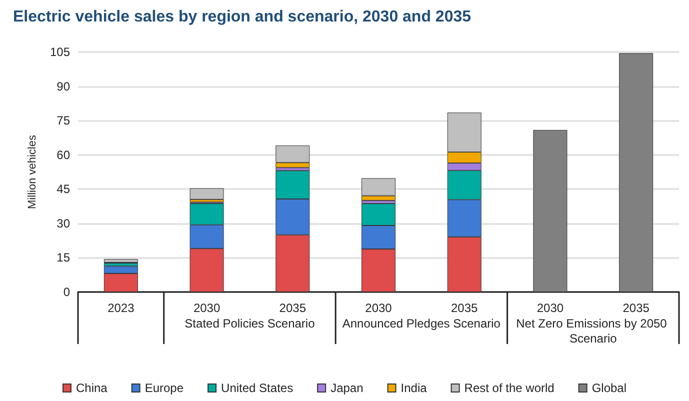 The width and height of the screenshot is (689, 401). What do you see at coordinates (421, 323) in the screenshot?
I see `text: Announced Pledges Scenario` at bounding box center [421, 323].